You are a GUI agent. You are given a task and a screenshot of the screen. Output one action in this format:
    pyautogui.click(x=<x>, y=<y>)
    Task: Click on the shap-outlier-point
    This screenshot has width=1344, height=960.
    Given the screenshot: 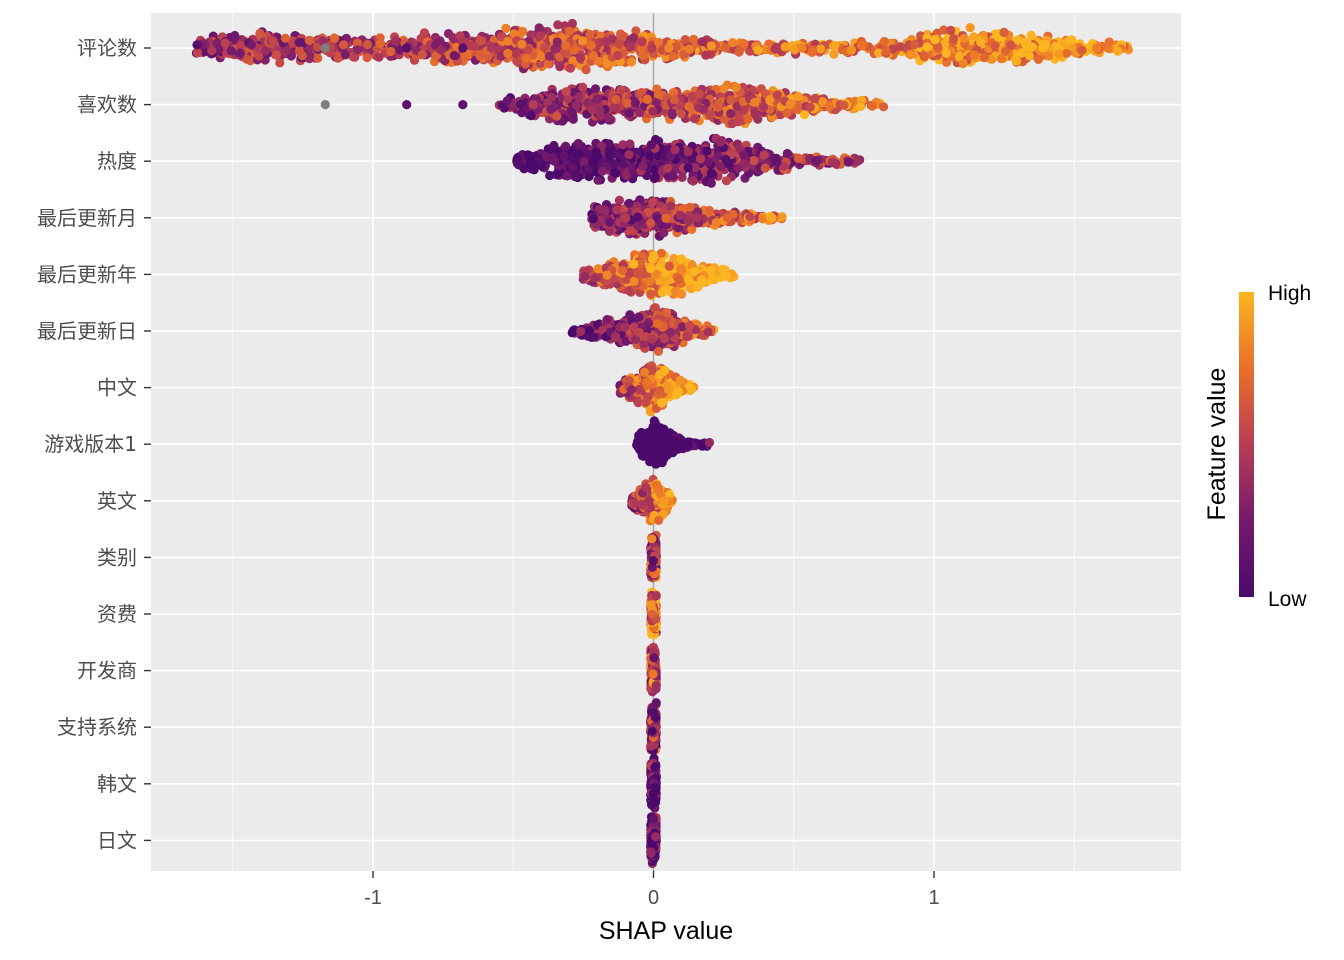 What is the action you would take?
    pyautogui.click(x=1097, y=48)
    